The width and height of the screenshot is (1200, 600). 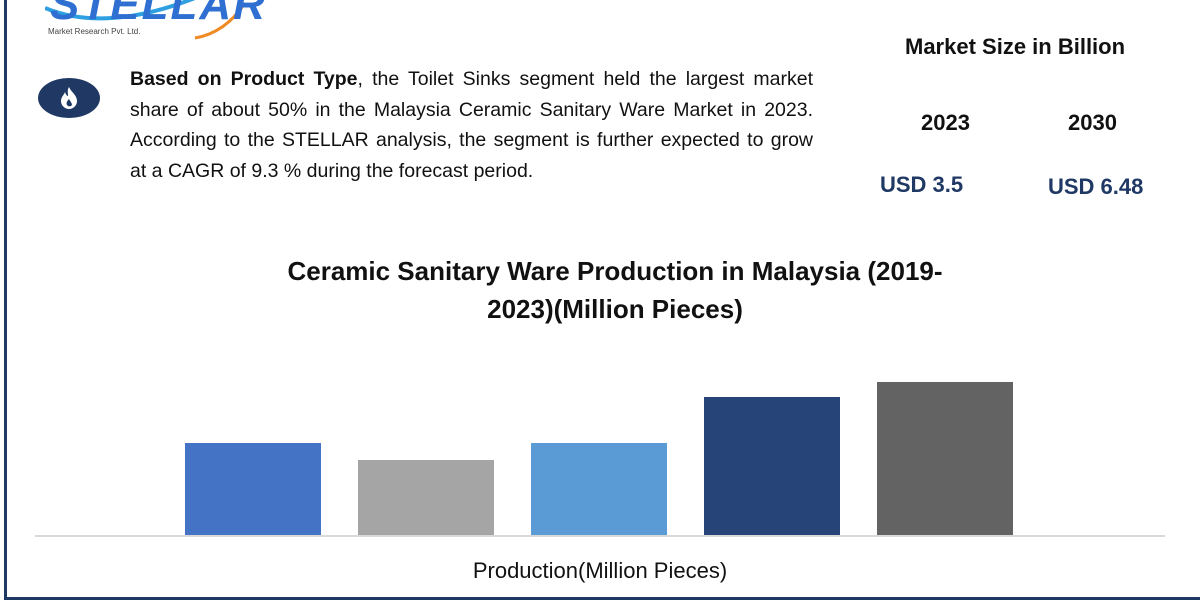 I want to click on frame-border-bottom, so click(x=602, y=598).